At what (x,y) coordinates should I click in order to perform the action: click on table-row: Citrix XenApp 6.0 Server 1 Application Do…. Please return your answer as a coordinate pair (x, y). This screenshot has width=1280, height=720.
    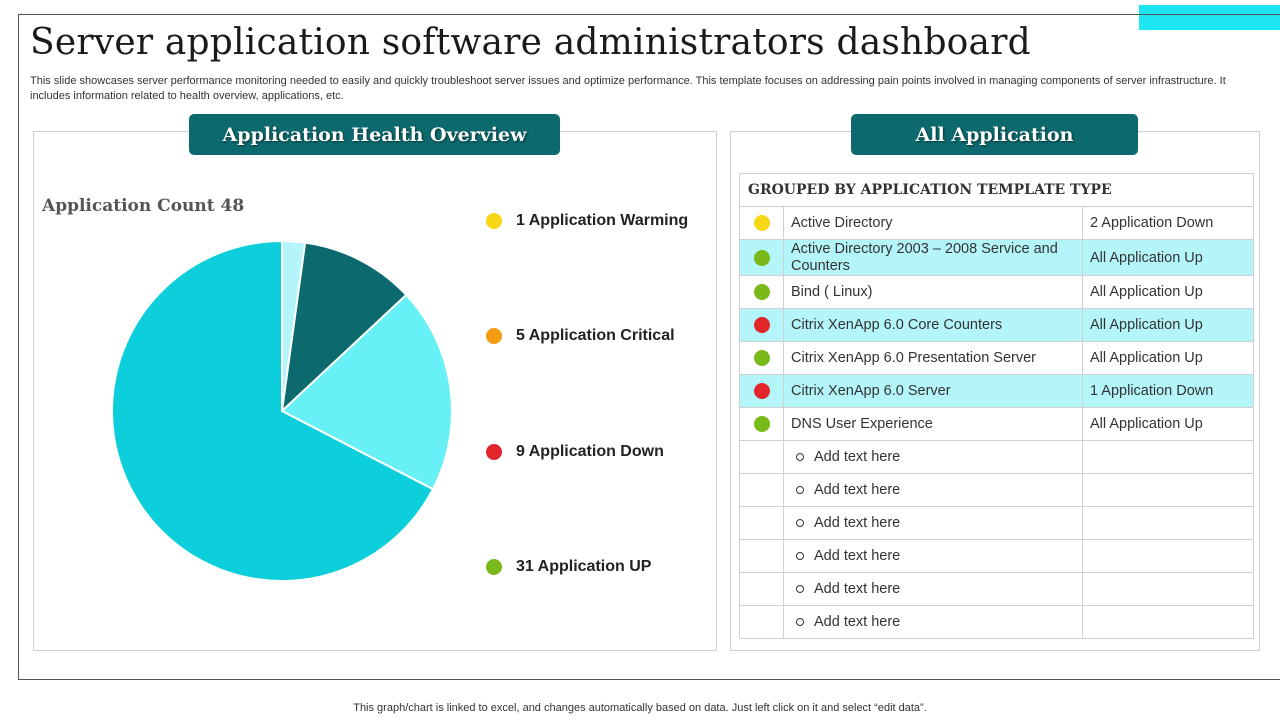
    Looking at the image, I should click on (997, 391).